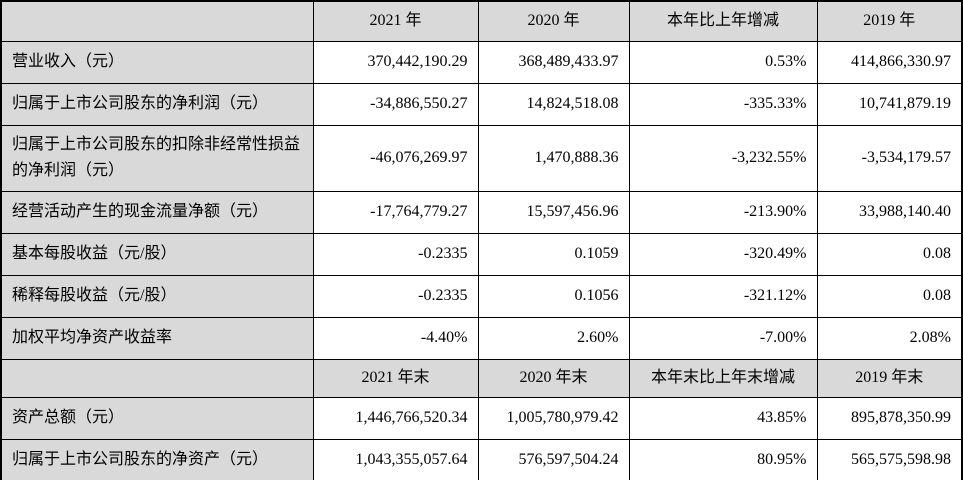 The image size is (963, 480). What do you see at coordinates (157, 338) in the screenshot?
I see `row-label: 加权平均净资产收益率` at bounding box center [157, 338].